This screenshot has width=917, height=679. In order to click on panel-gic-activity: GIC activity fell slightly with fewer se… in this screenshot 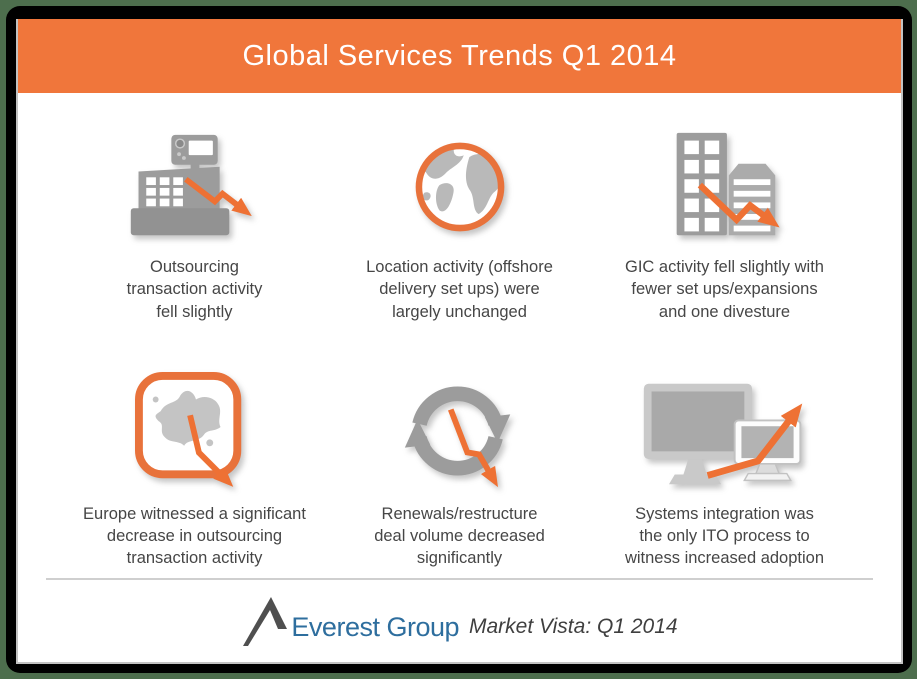, I will do `click(724, 212)`.